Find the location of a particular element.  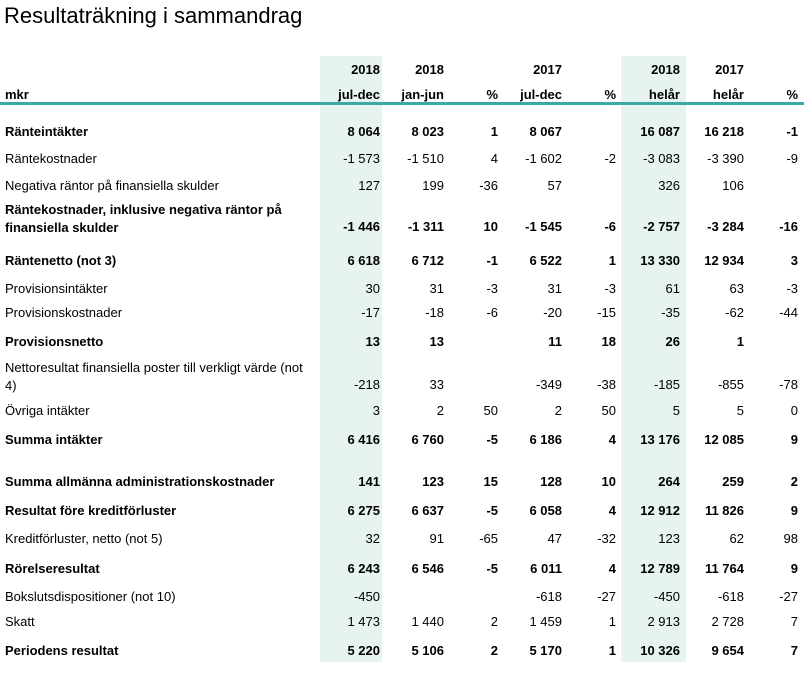

table-cell: 123 is located at coordinates (669, 538).